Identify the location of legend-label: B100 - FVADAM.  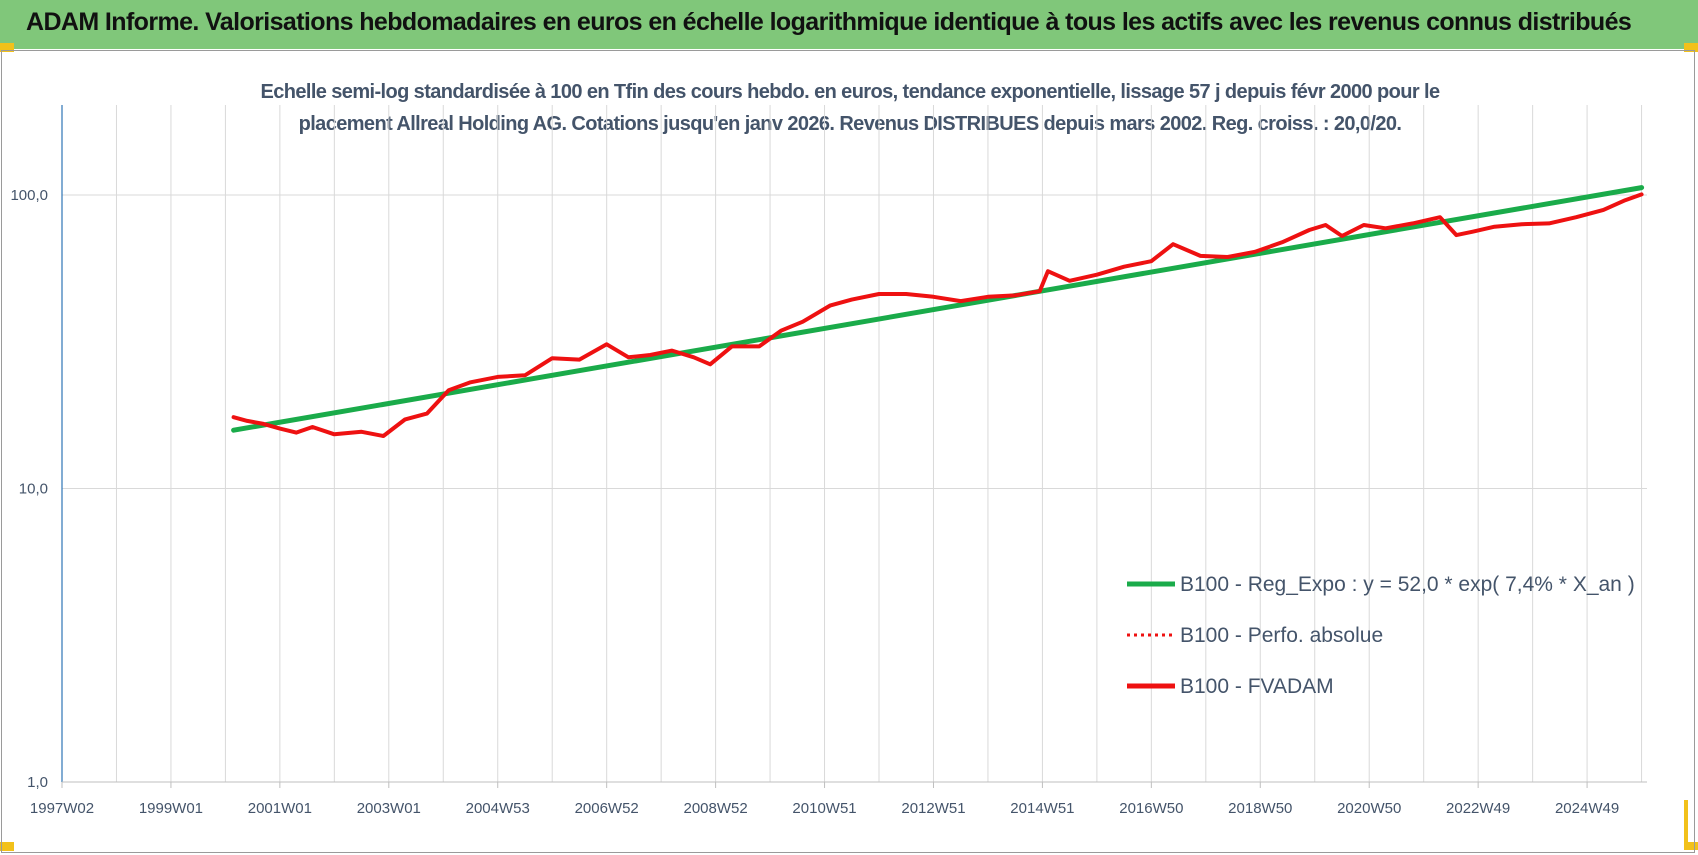
(1257, 686).